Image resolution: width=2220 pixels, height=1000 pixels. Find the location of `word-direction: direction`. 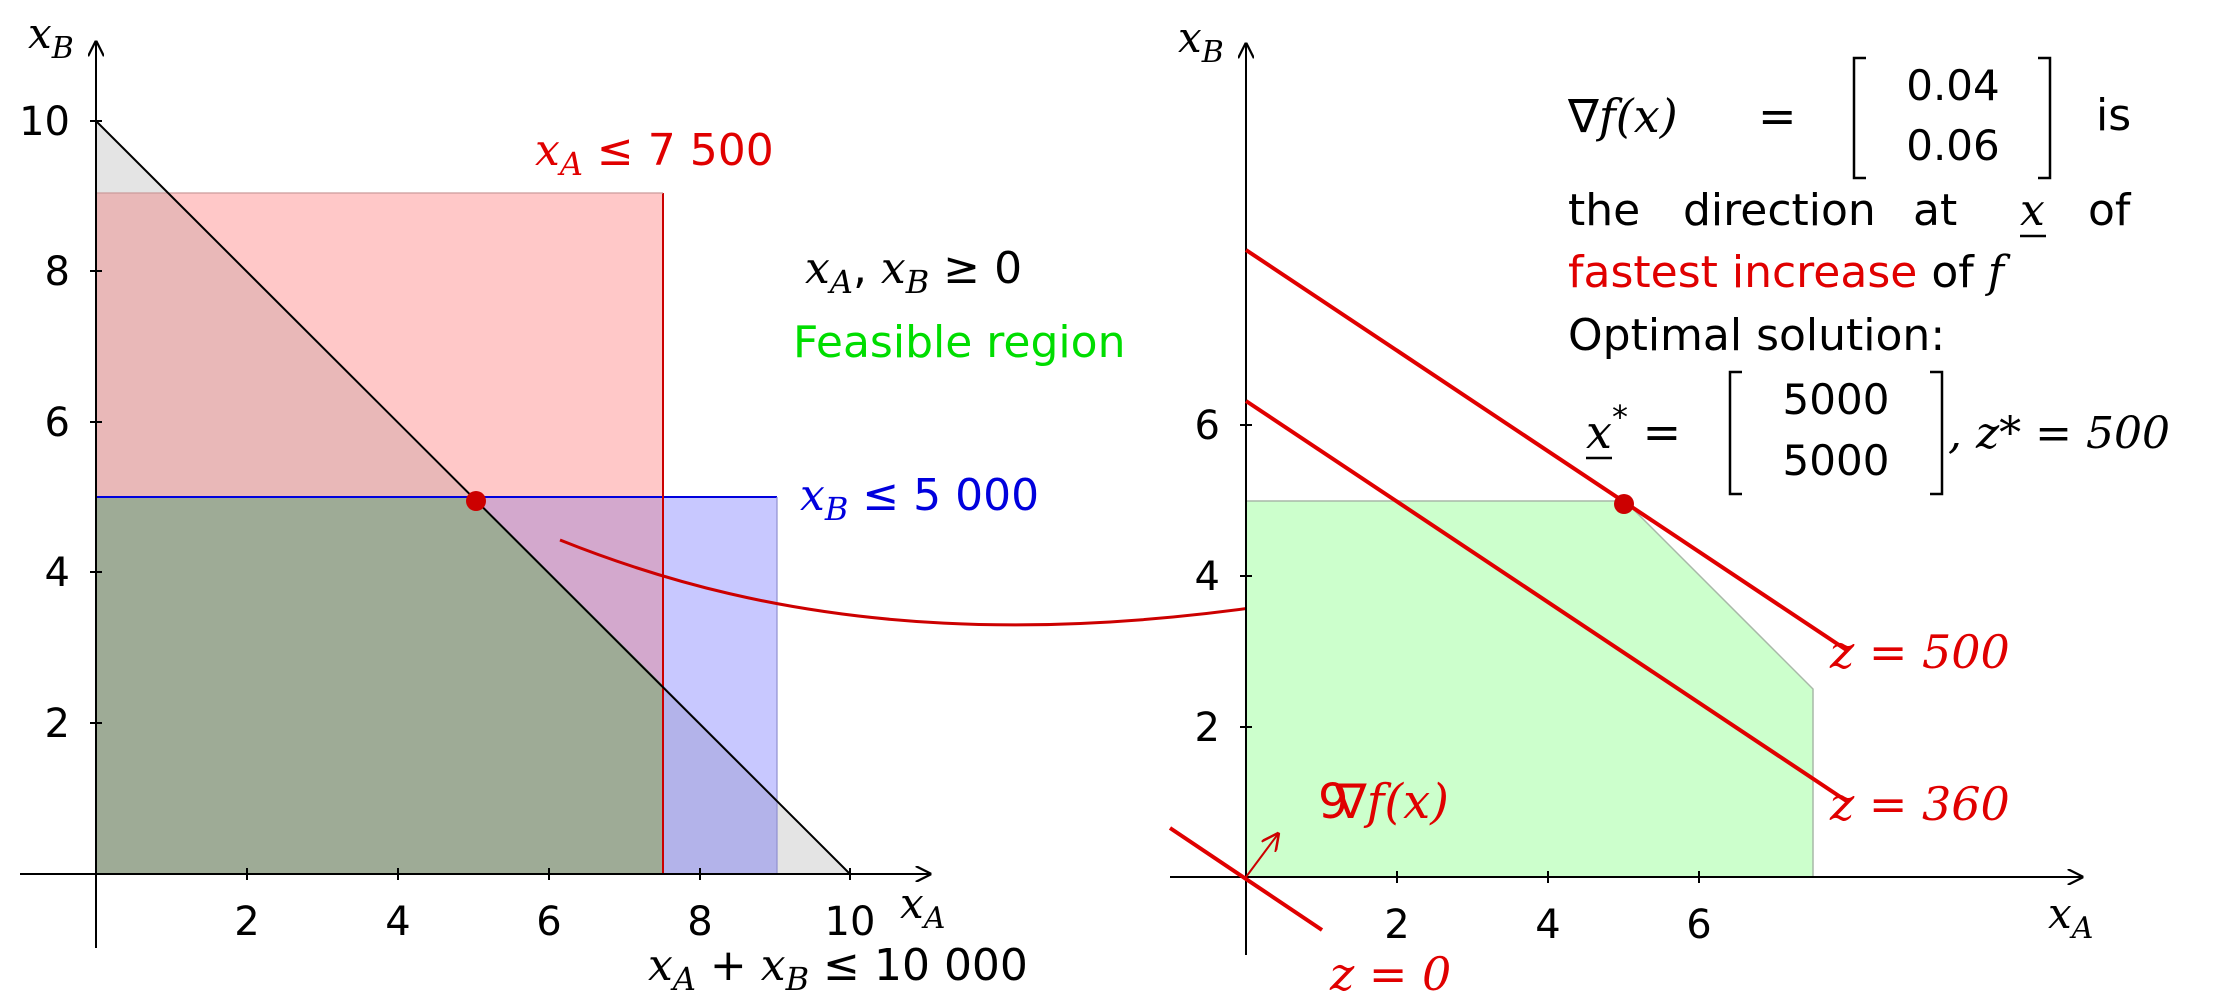

word-direction: direction is located at coordinates (1779, 210).